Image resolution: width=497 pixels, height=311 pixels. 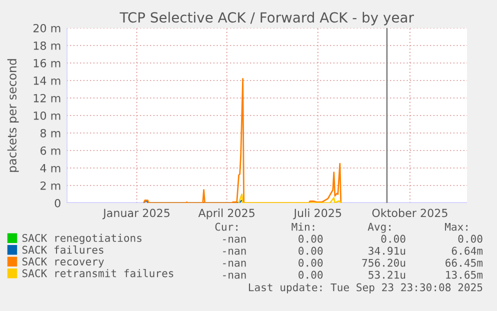 I want to click on text: 6.64m, so click(x=467, y=250).